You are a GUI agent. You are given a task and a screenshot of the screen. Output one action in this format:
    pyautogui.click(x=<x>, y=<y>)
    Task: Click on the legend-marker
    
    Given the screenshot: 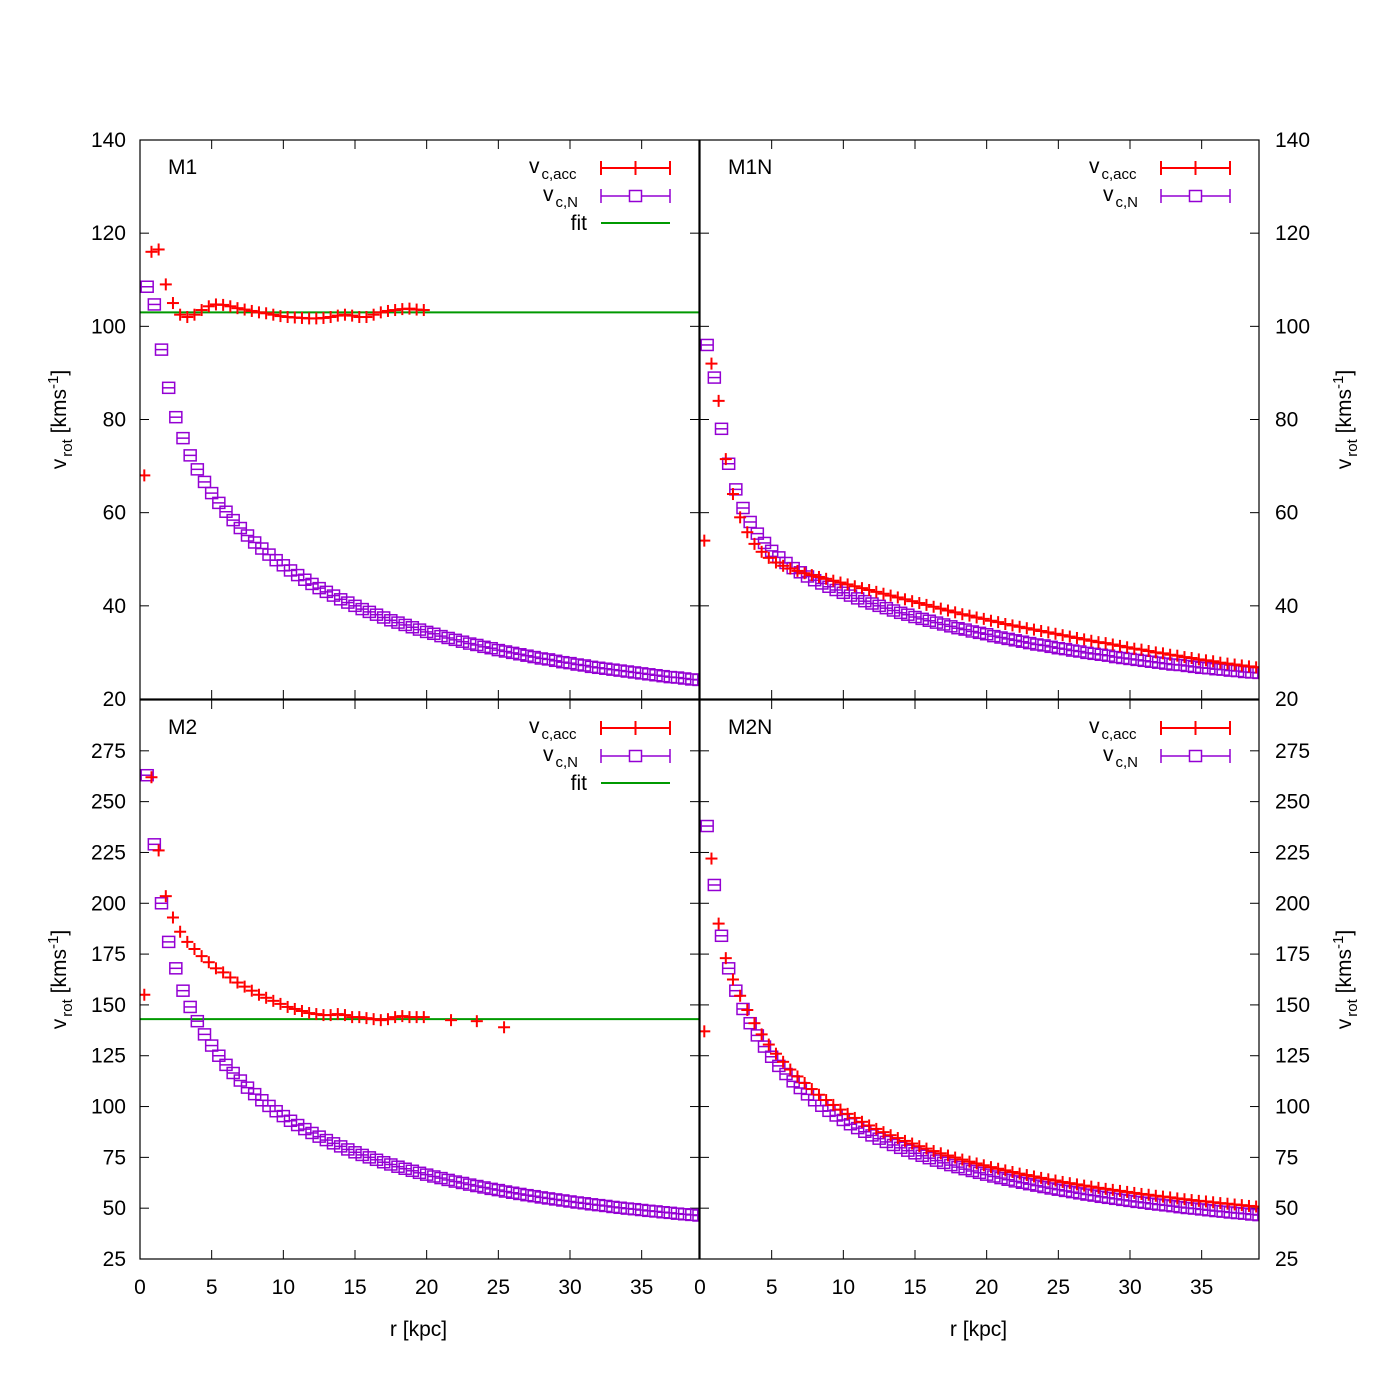 What is the action you would take?
    pyautogui.click(x=1195, y=196)
    